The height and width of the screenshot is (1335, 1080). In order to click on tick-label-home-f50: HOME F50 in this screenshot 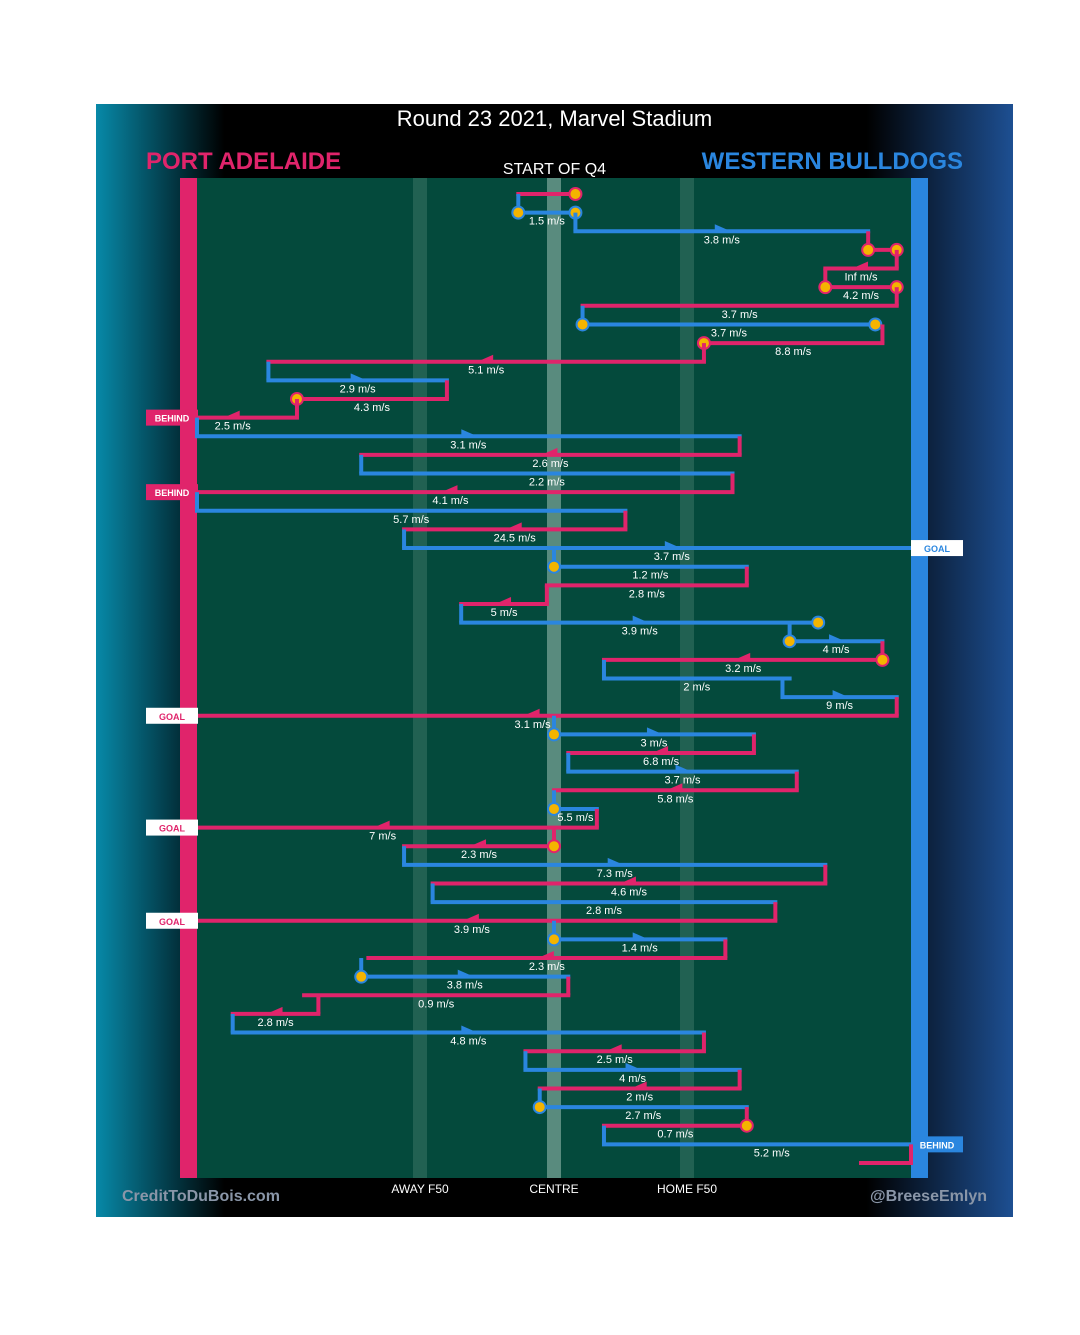, I will do `click(687, 1189)`.